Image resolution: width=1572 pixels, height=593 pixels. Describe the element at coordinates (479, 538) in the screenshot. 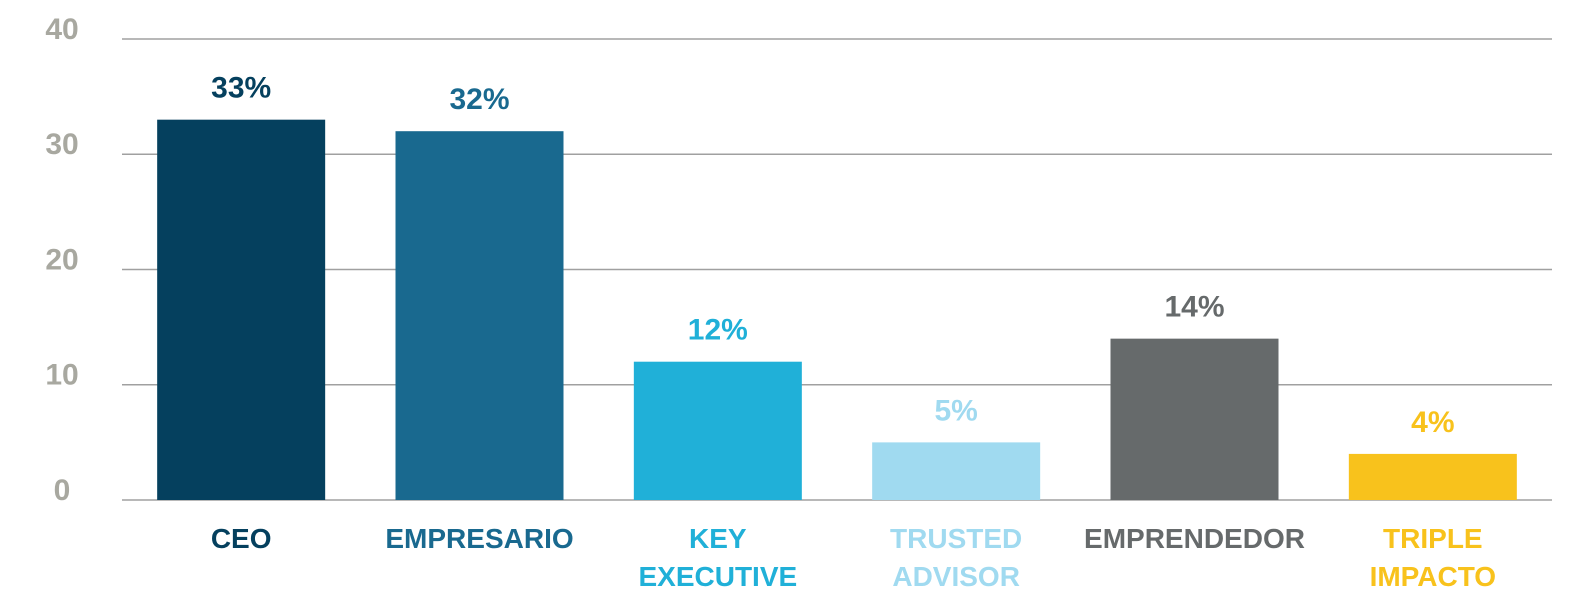

I see `x-tick-label: EMPRESARIO` at that location.